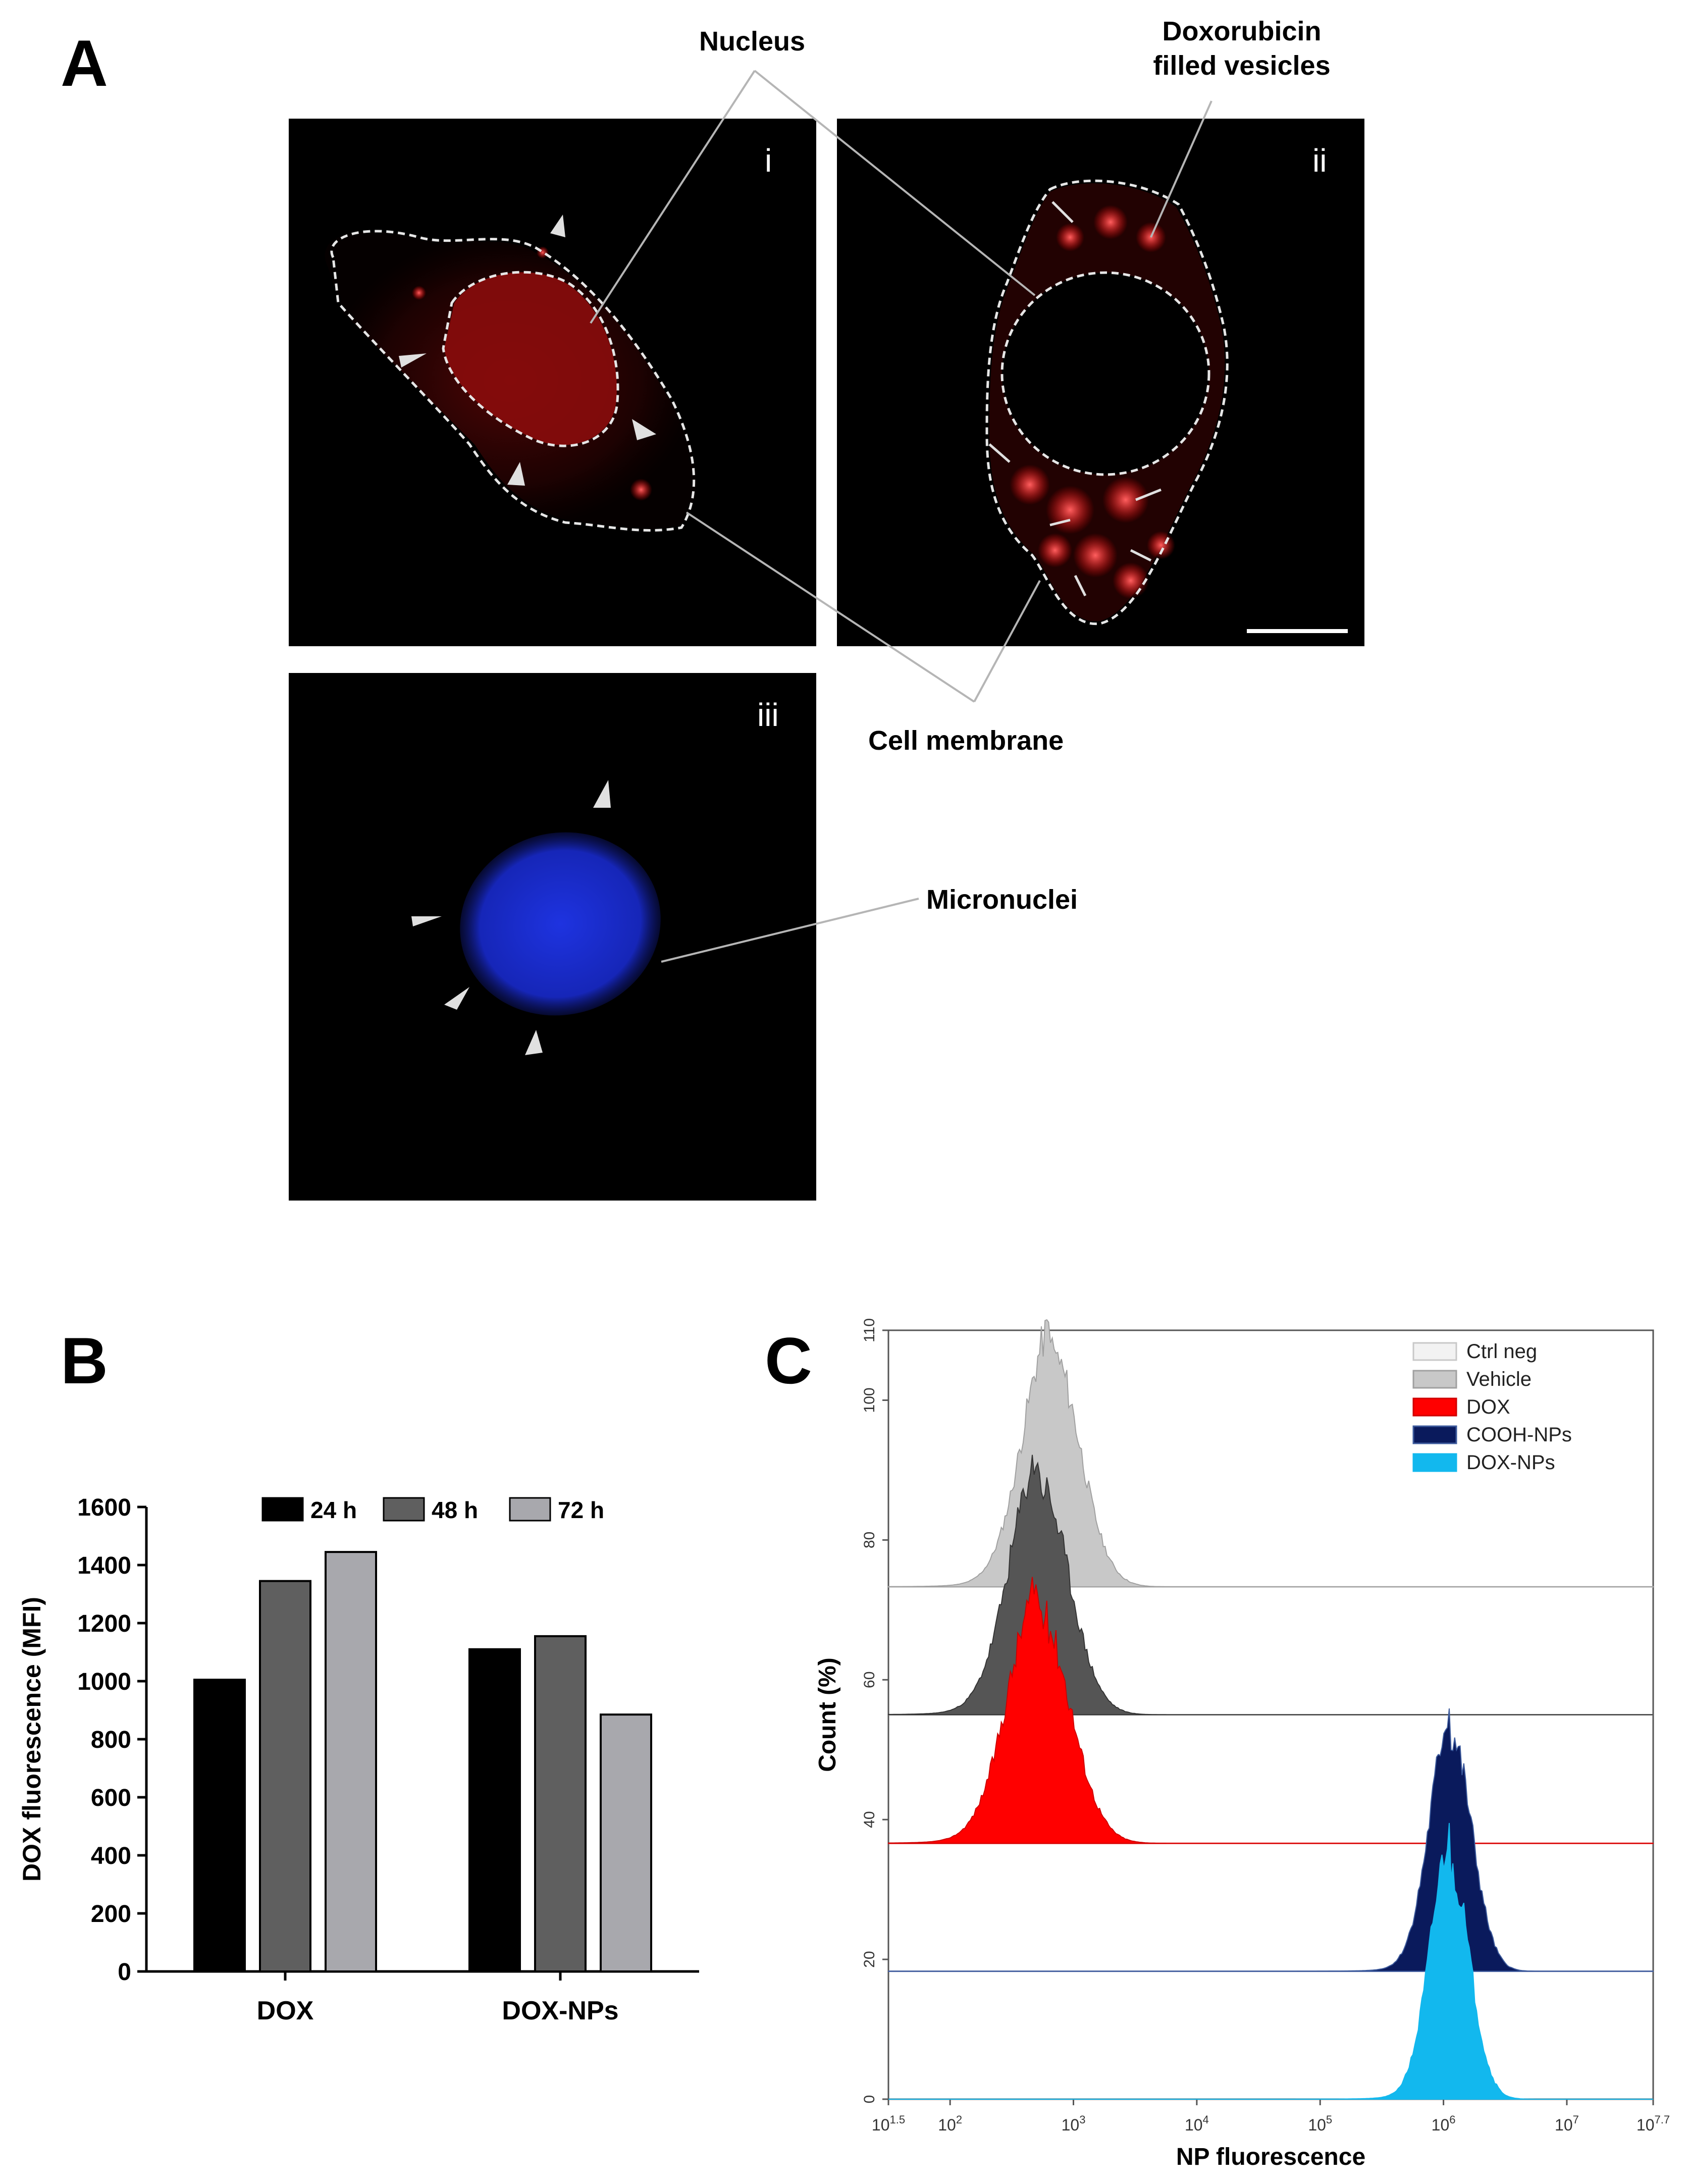 The image size is (1688, 2184). I want to click on legend-label: 48 h, so click(455, 1510).